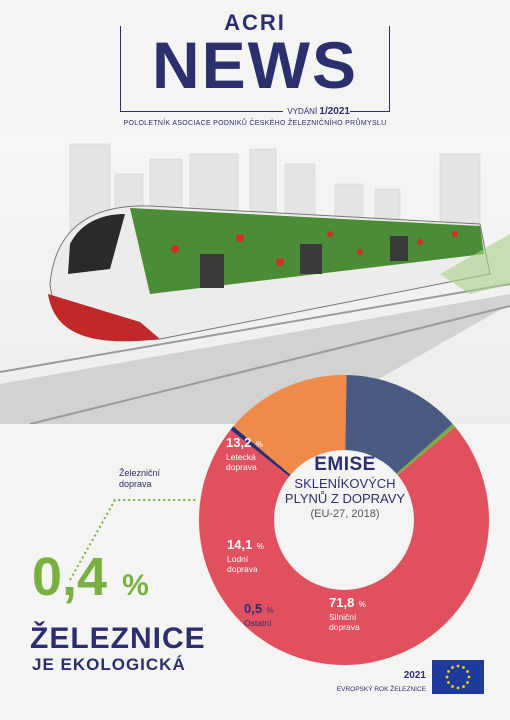  What do you see at coordinates (118, 638) in the screenshot?
I see `headline-line1: ŽELEZNICE` at bounding box center [118, 638].